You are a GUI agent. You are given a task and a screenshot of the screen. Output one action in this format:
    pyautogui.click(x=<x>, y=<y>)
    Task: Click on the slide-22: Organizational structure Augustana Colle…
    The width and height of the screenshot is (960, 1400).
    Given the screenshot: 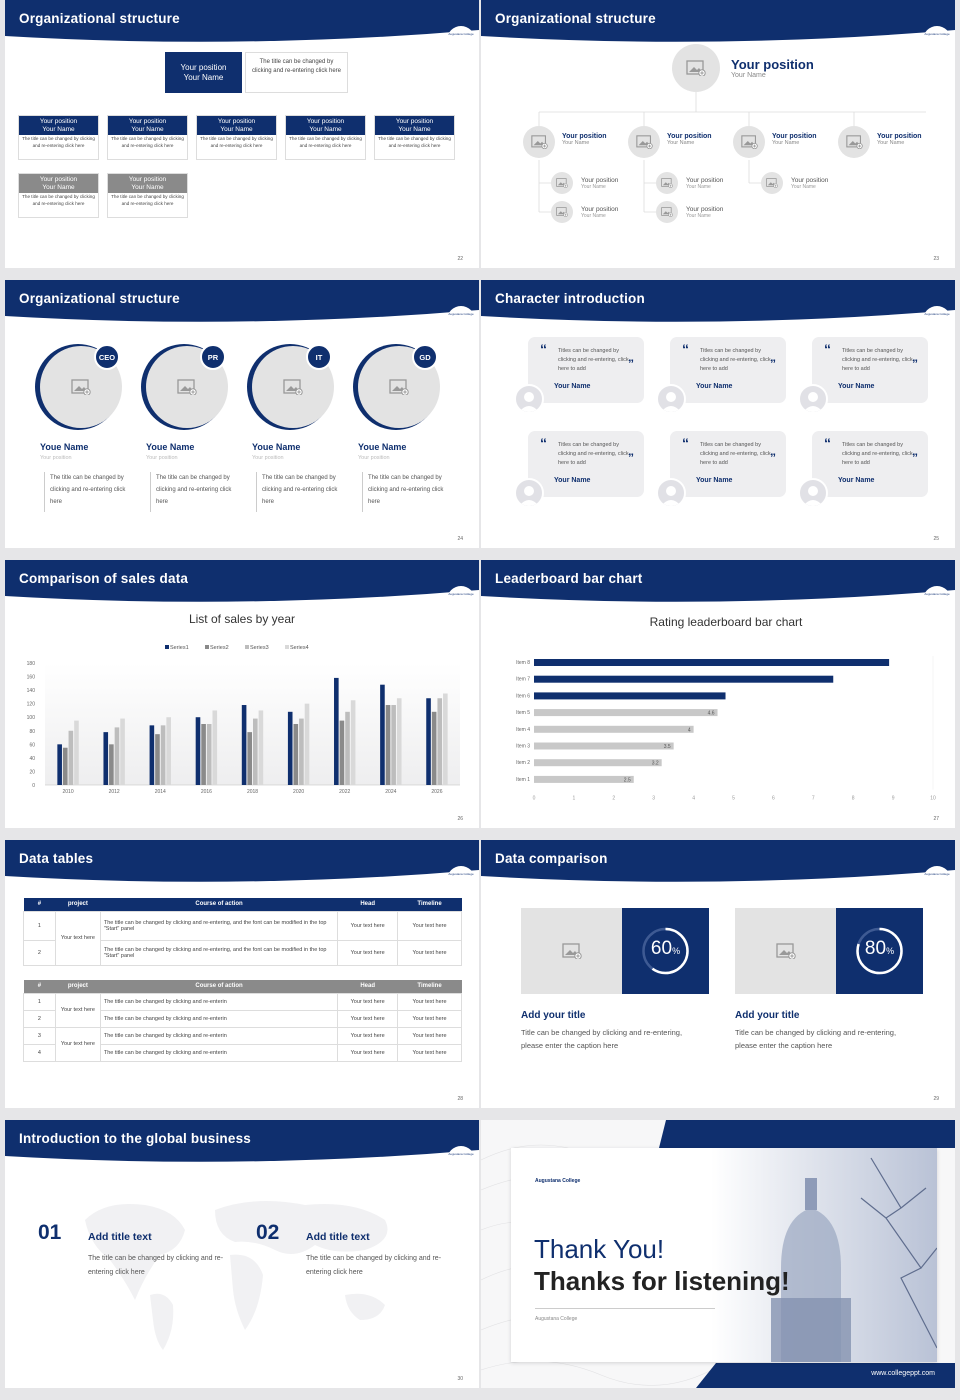 What is the action you would take?
    pyautogui.click(x=242, y=134)
    